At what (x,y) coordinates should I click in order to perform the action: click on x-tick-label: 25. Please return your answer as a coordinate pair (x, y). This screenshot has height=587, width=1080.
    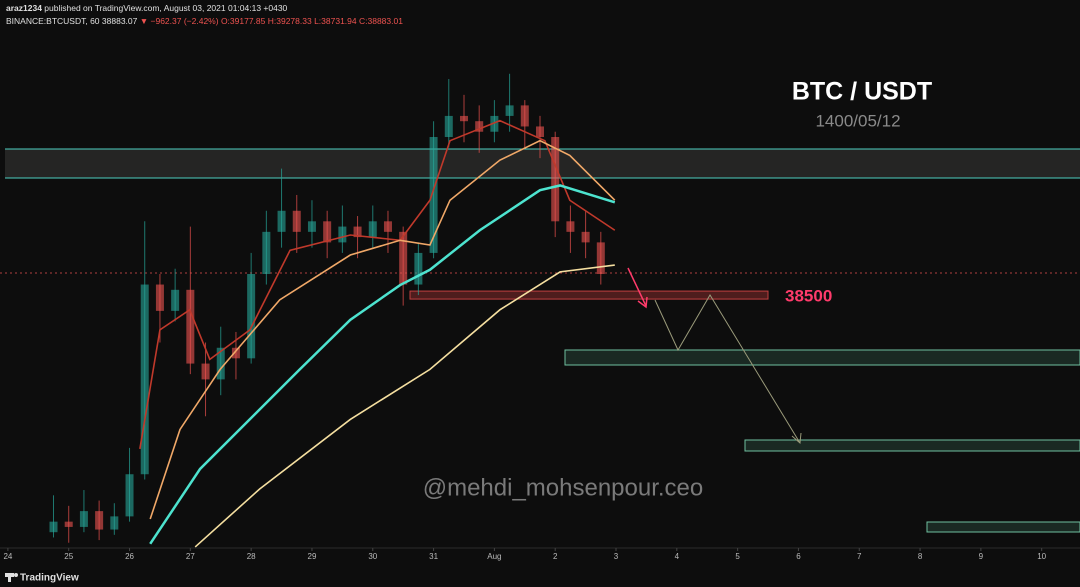
    Looking at the image, I should click on (68, 556).